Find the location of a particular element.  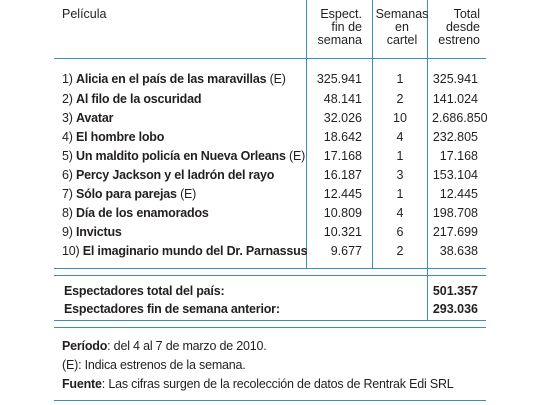

film-cell: 3) Avatar is located at coordinates (87, 118).